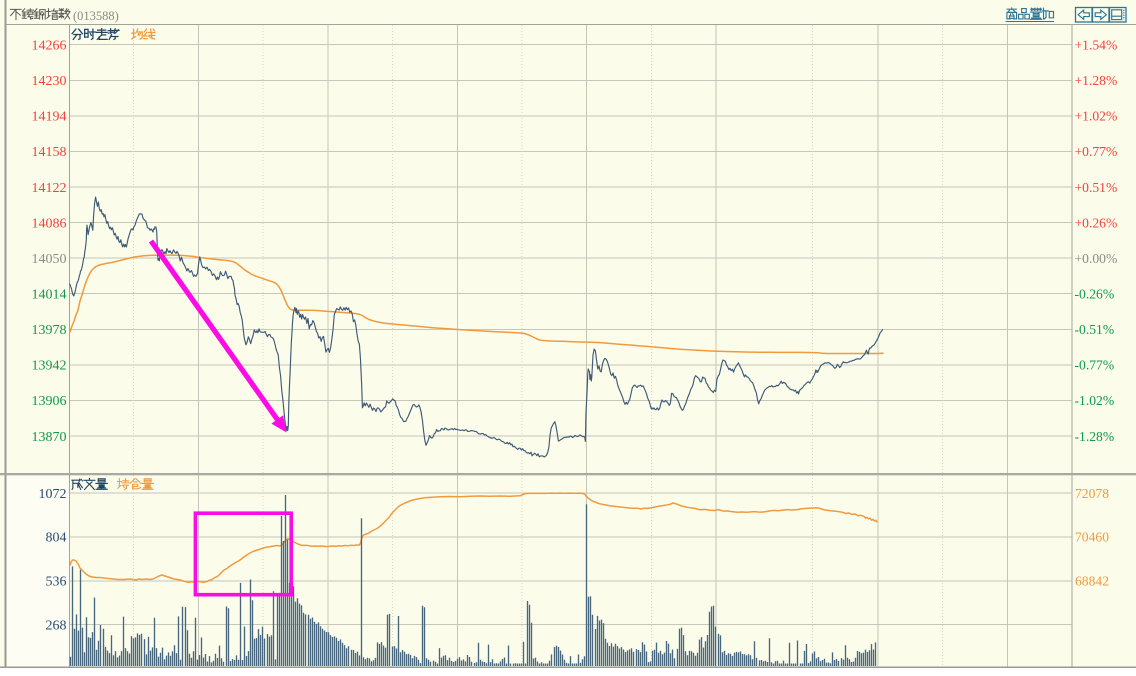 Image resolution: width=1136 pixels, height=676 pixels. Describe the element at coordinates (53, 494) in the screenshot. I see `svg-text: 1072` at that location.